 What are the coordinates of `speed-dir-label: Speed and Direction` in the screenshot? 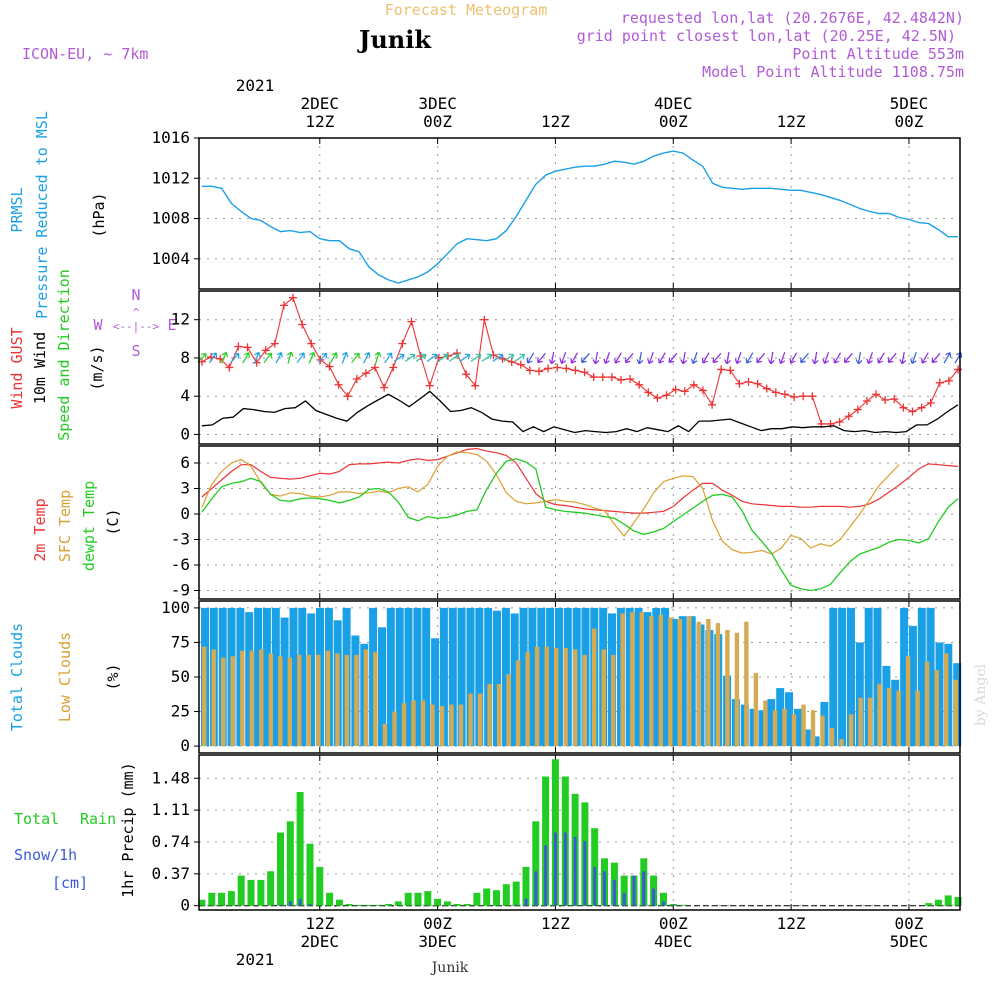 It's located at (64, 355).